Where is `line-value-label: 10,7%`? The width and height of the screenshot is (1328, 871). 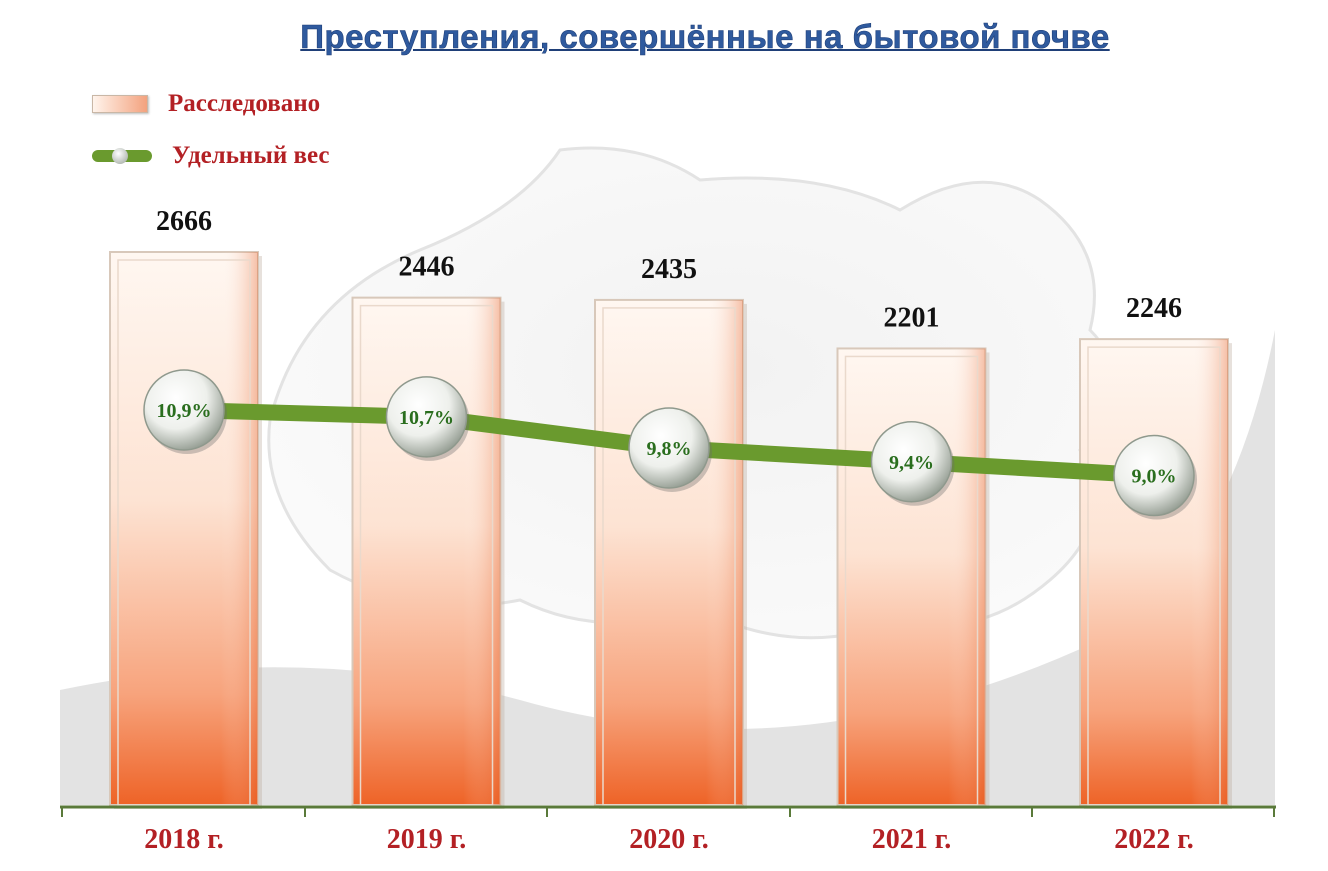
line-value-label: 10,7% is located at coordinates (426, 418).